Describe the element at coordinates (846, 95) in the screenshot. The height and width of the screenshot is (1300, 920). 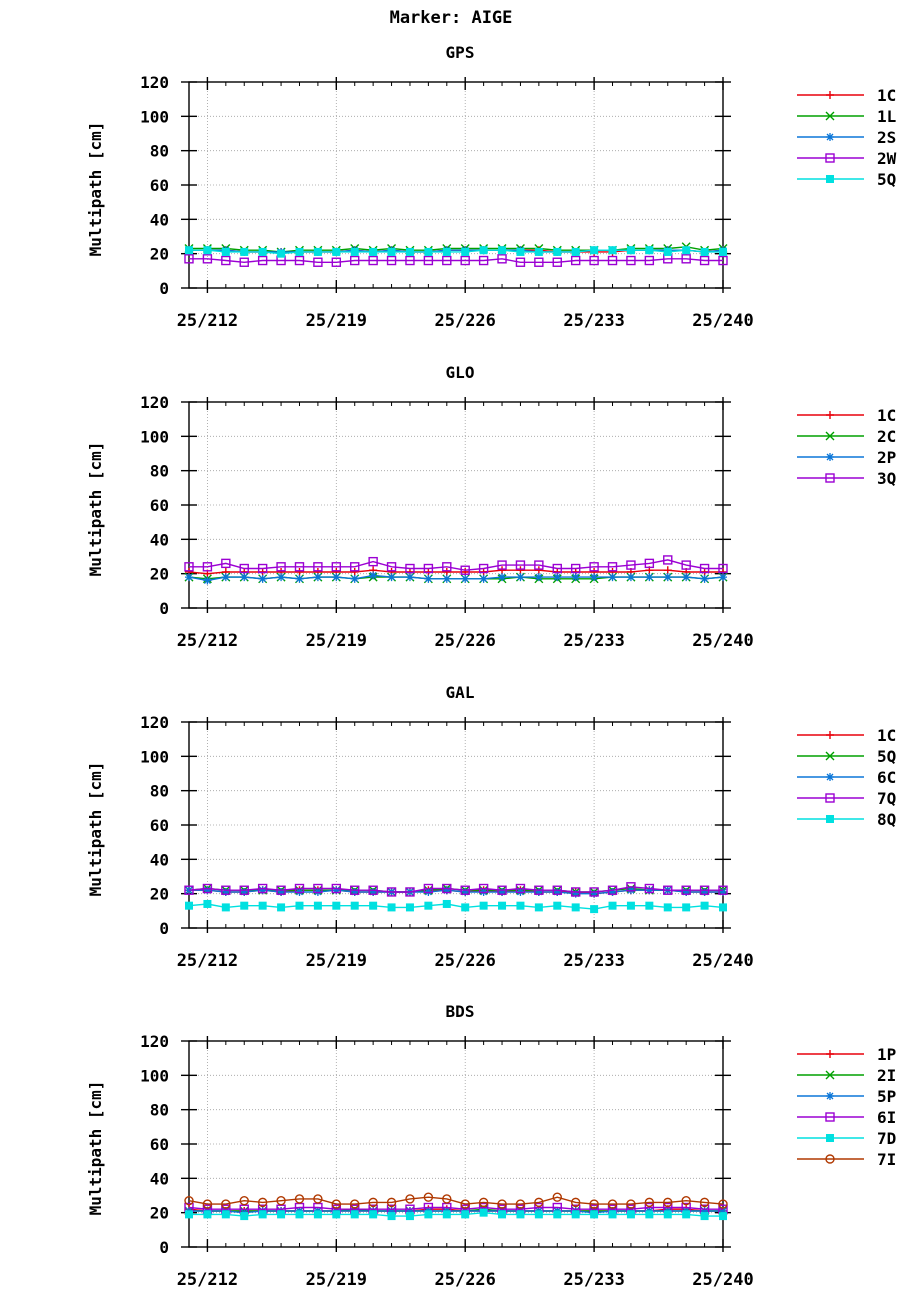
I see `legend-item-1c: 1C` at that location.